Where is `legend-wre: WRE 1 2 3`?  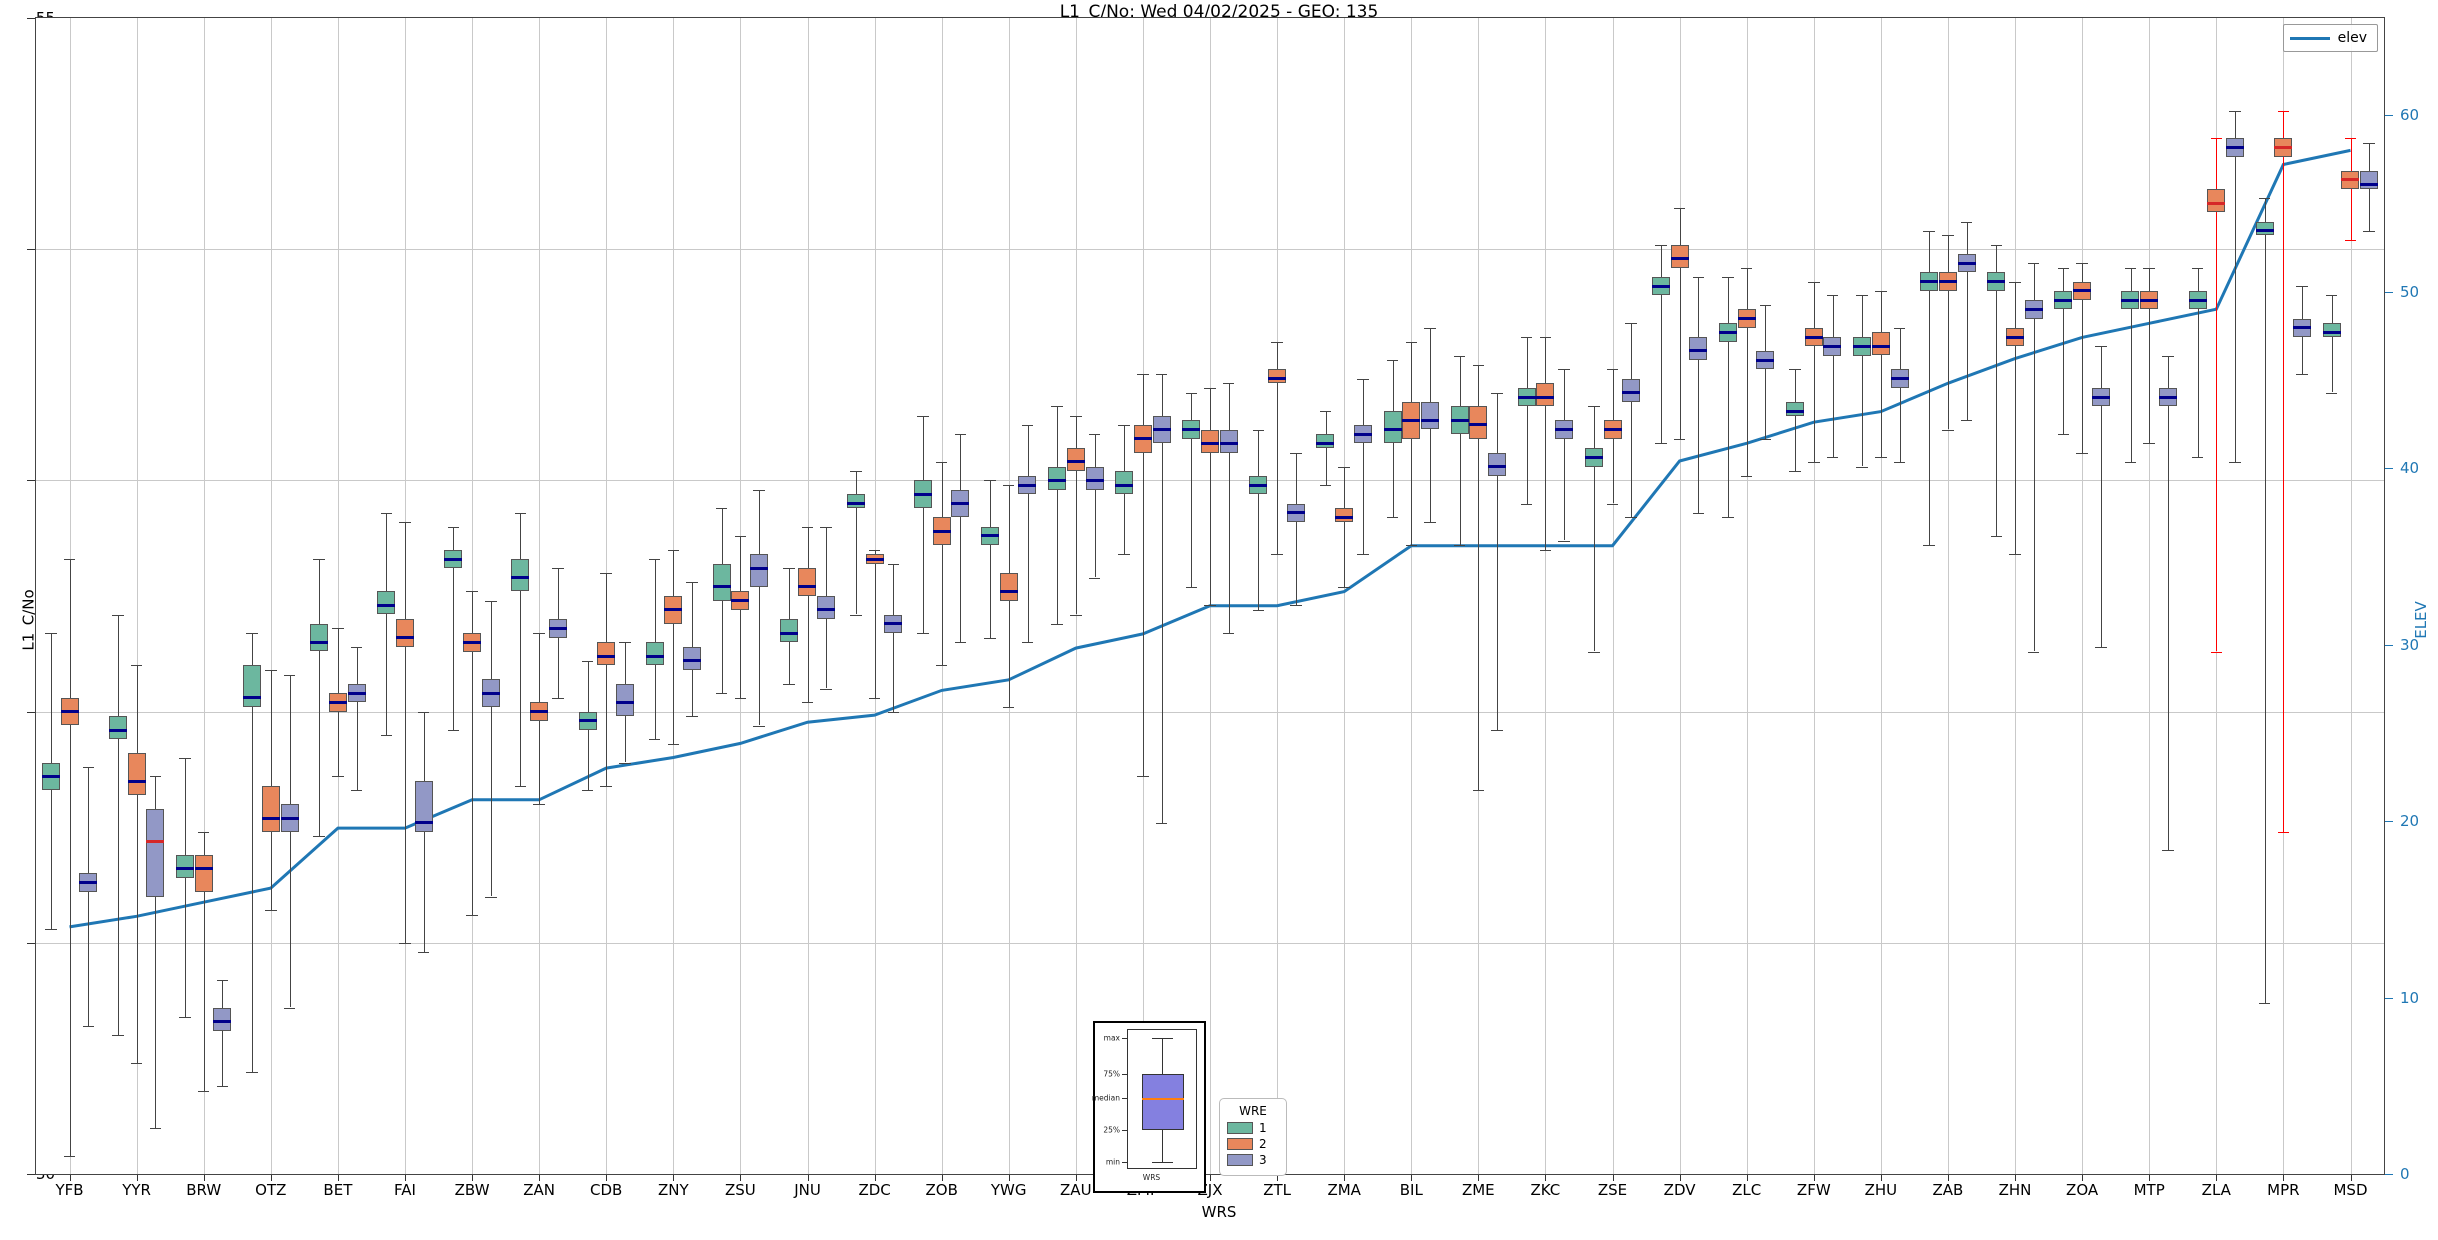 legend-wre: WRE 1 2 3 is located at coordinates (1253, 1137).